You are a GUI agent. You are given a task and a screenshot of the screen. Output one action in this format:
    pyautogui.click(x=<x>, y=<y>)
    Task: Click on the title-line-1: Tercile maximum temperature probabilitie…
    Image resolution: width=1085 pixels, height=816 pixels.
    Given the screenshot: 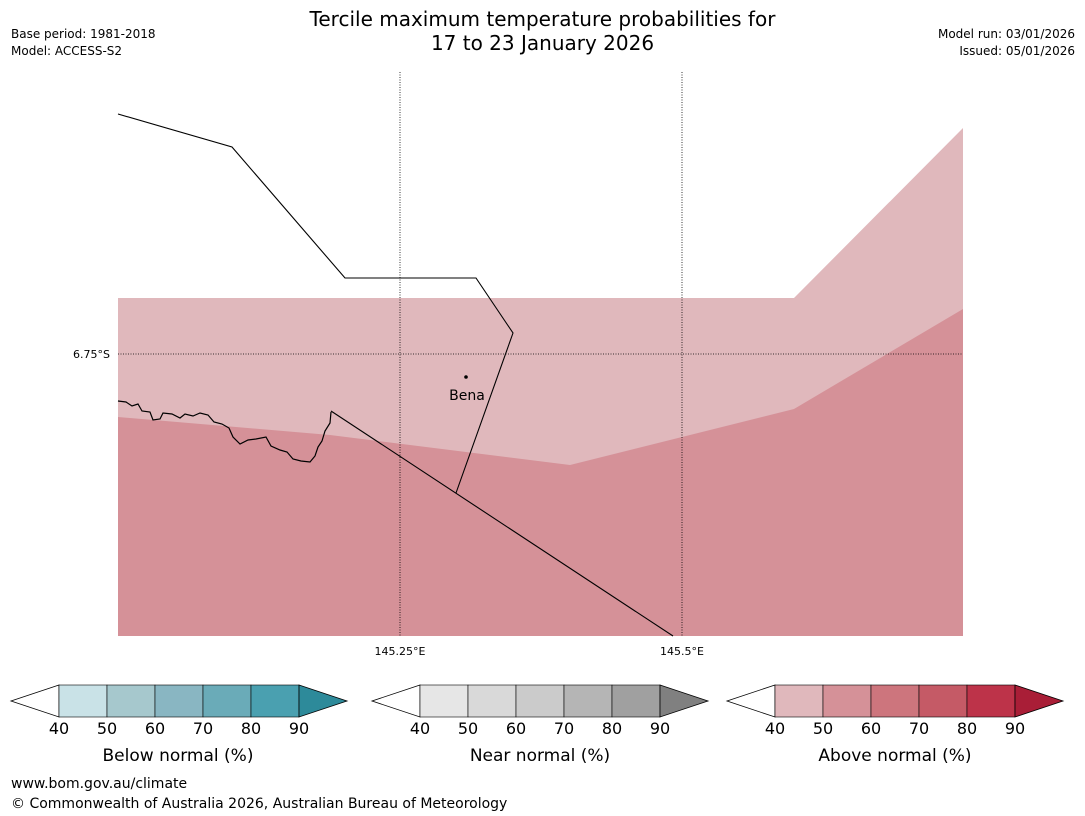 What is the action you would take?
    pyautogui.click(x=542, y=19)
    